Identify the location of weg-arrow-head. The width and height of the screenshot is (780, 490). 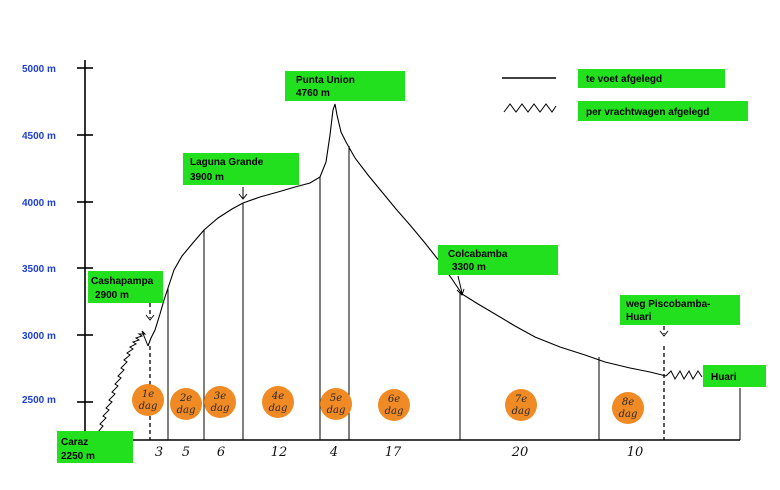
(664, 333).